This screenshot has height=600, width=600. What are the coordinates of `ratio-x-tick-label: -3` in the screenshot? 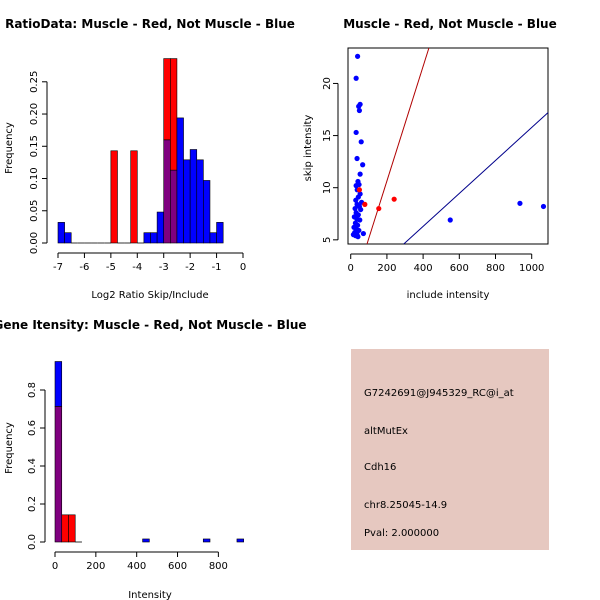 It's located at (164, 267).